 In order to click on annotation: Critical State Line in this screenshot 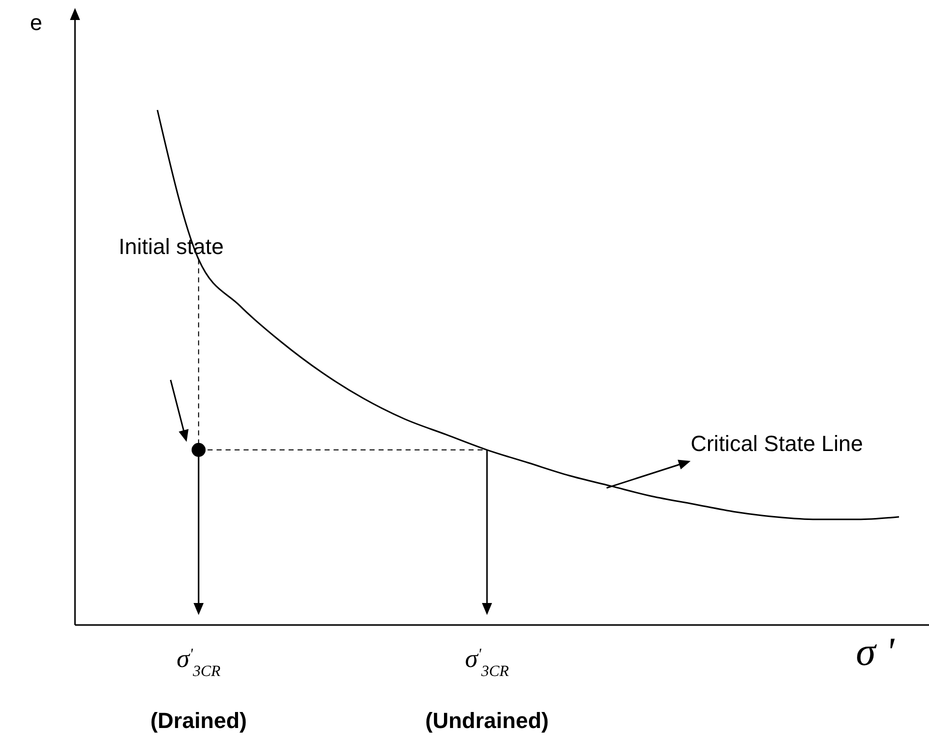, I will do `click(777, 443)`.